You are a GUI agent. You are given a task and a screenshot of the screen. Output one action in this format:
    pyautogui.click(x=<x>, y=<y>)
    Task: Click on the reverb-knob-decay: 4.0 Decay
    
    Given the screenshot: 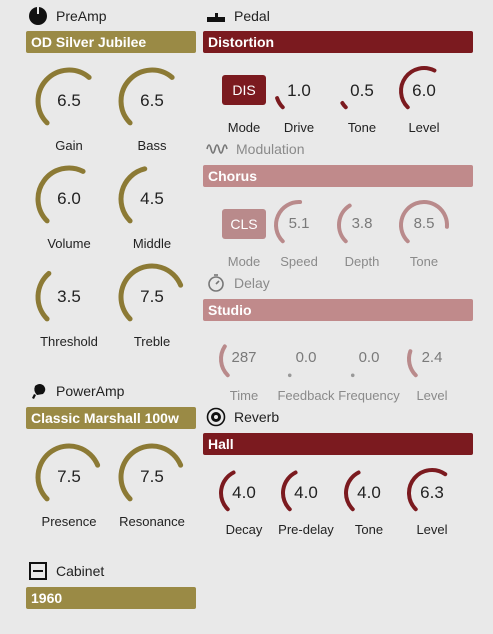 What is the action you would take?
    pyautogui.click(x=244, y=501)
    